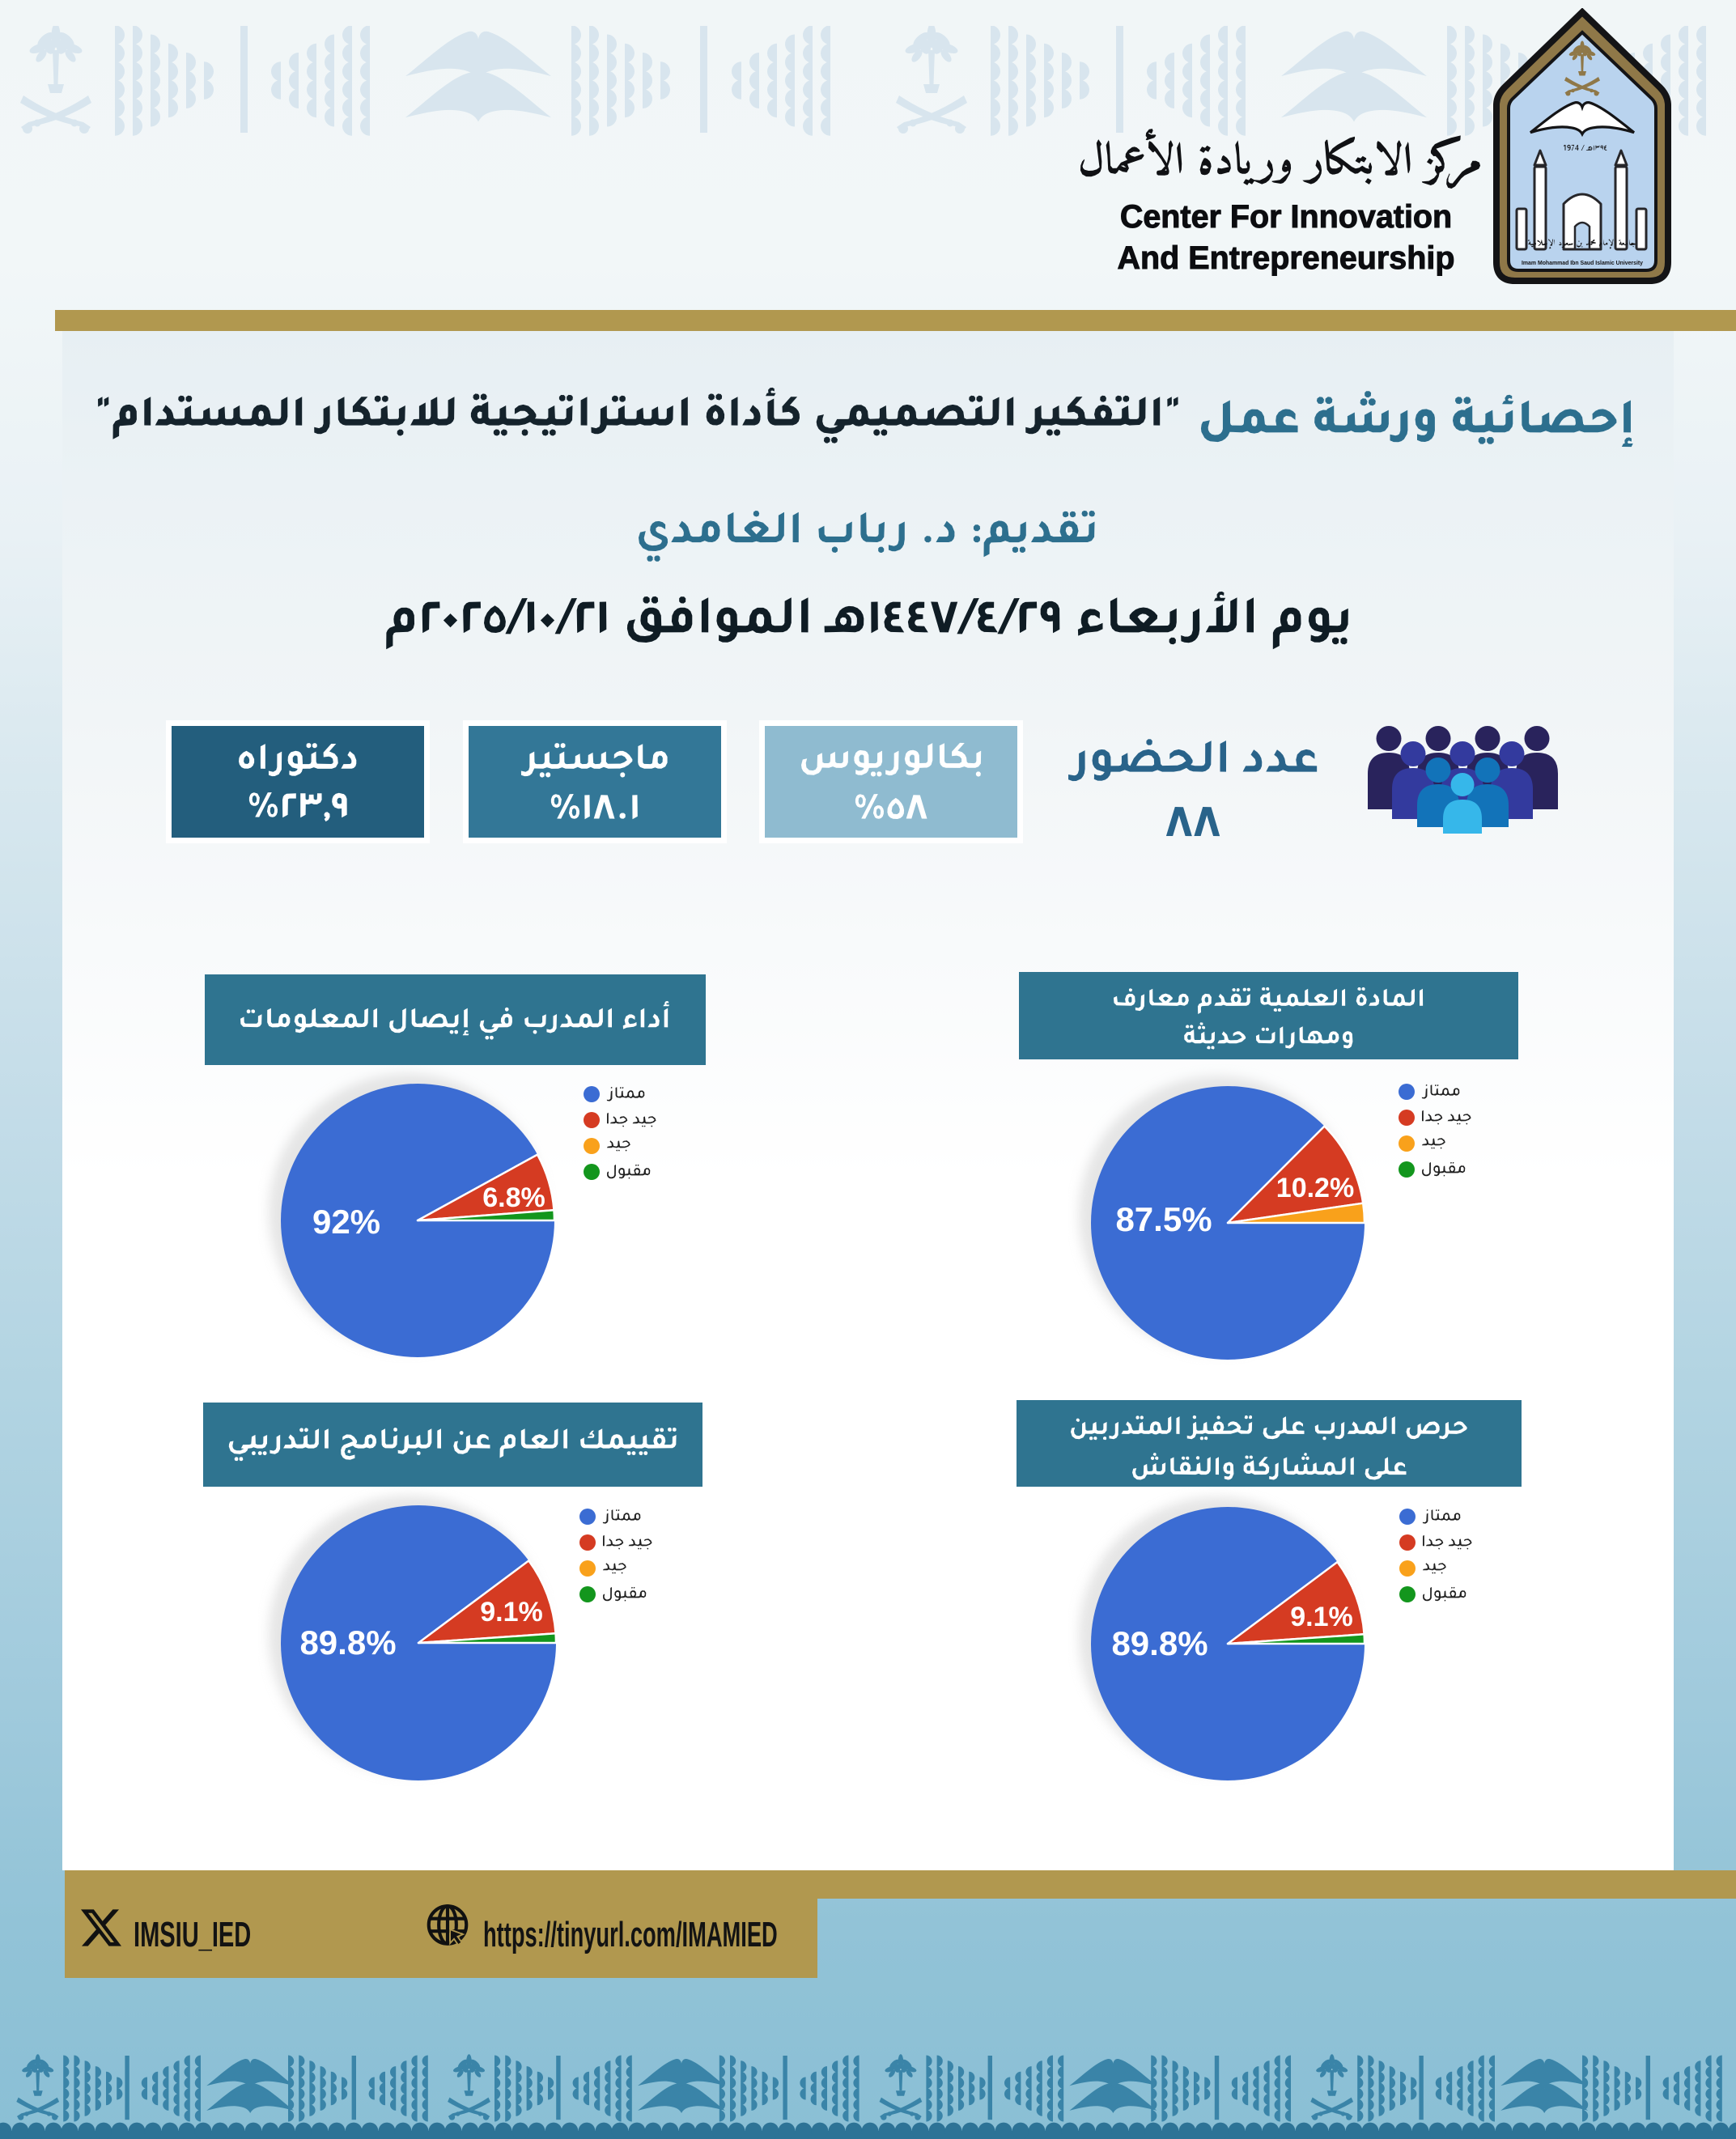  What do you see at coordinates (346, 1222) in the screenshot?
I see `svg-text: 92%` at bounding box center [346, 1222].